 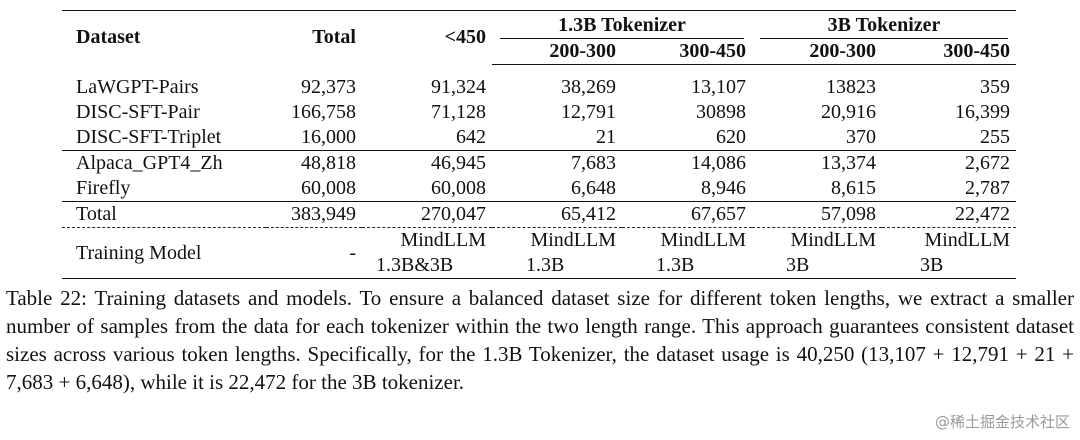 I want to click on header-total: Total, so click(x=314, y=37).